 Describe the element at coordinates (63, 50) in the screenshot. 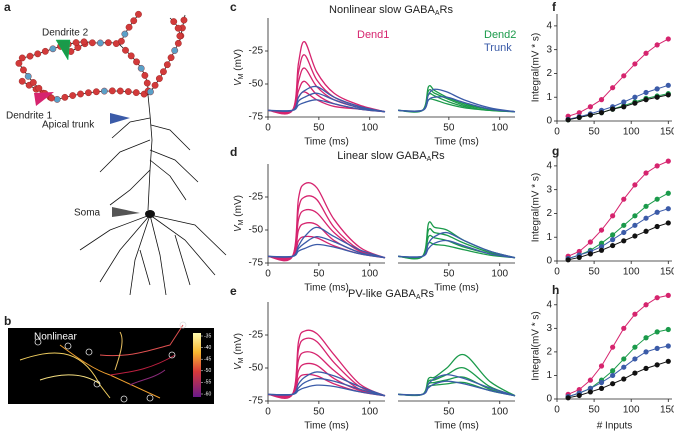

I see `dendrite2-pointer` at that location.